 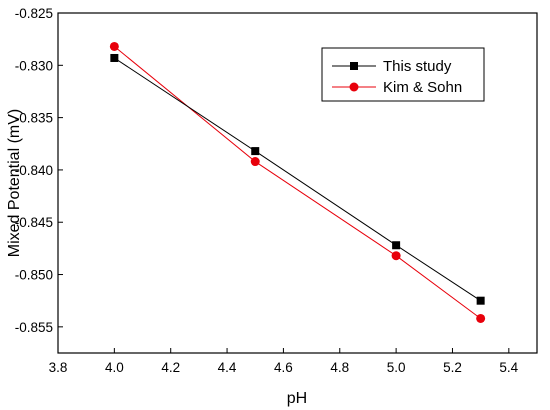 What do you see at coordinates (422, 87) in the screenshot?
I see `legend-label-1: Kim & Sohn` at bounding box center [422, 87].